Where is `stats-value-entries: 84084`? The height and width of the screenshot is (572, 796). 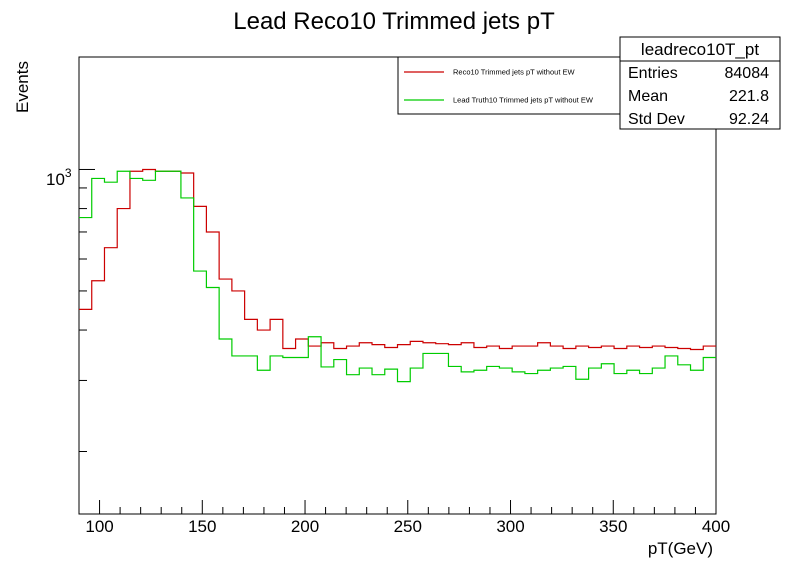
stats-value-entries: 84084 is located at coordinates (747, 73).